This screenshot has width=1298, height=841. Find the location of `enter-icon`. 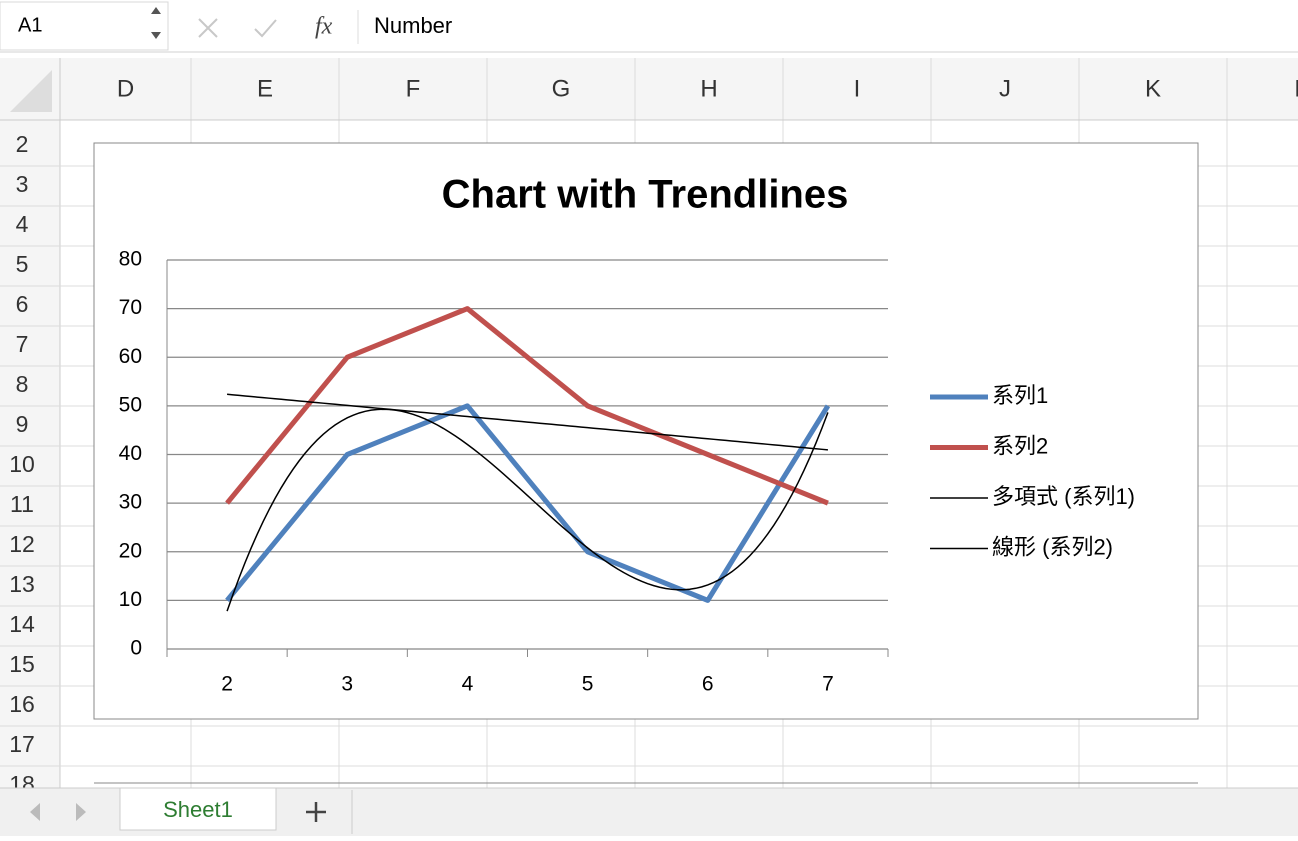

enter-icon is located at coordinates (265, 28).